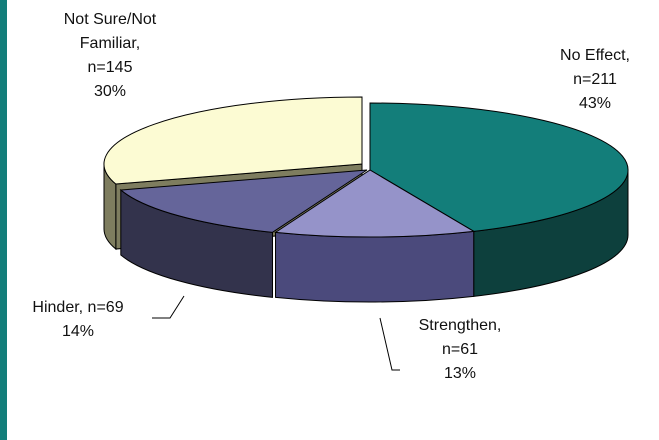 The height and width of the screenshot is (440, 659). Describe the element at coordinates (168, 307) in the screenshot. I see `leader-line-hinder` at that location.